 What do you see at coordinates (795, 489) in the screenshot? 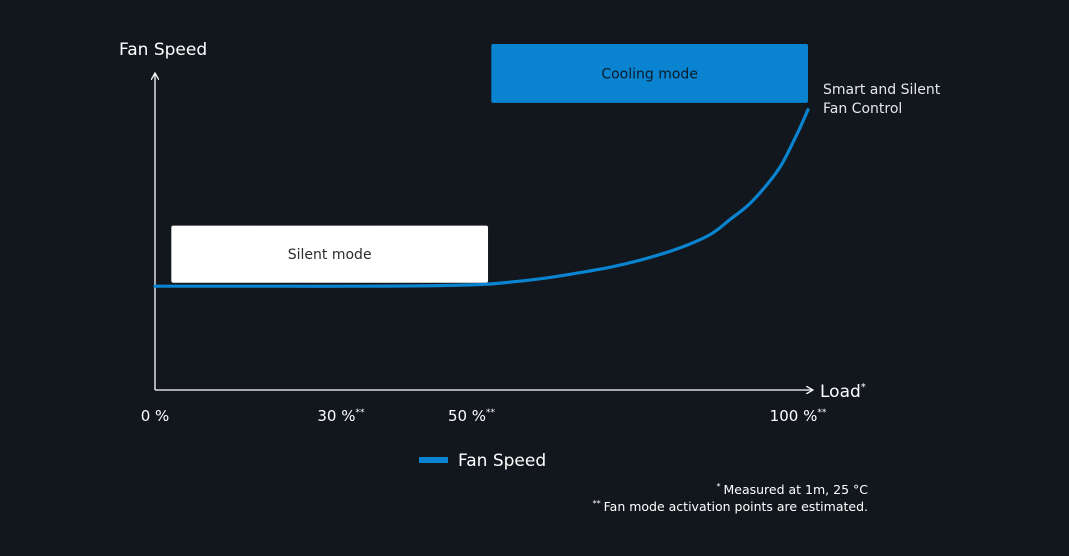
I see `footnote-measured-text: Measured at 1m, 25 °C` at bounding box center [795, 489].